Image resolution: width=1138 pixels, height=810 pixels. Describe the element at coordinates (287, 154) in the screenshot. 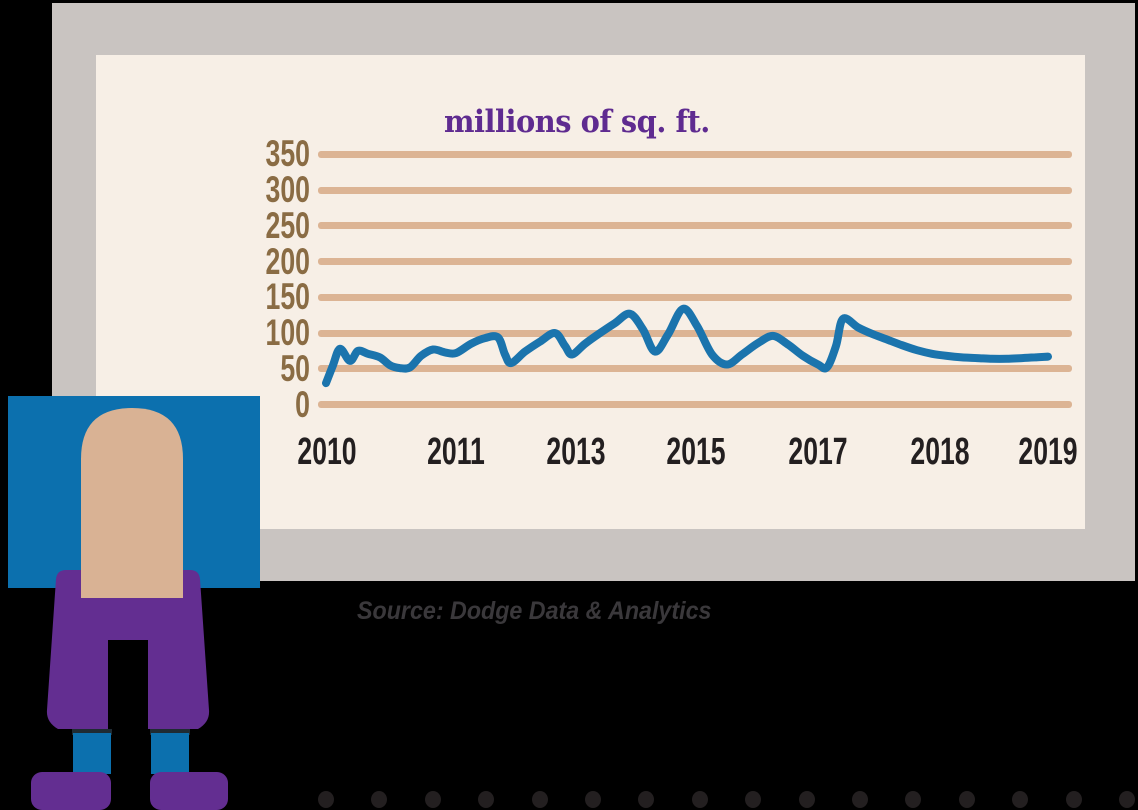

I see `y-tick-label-350: 350` at that location.